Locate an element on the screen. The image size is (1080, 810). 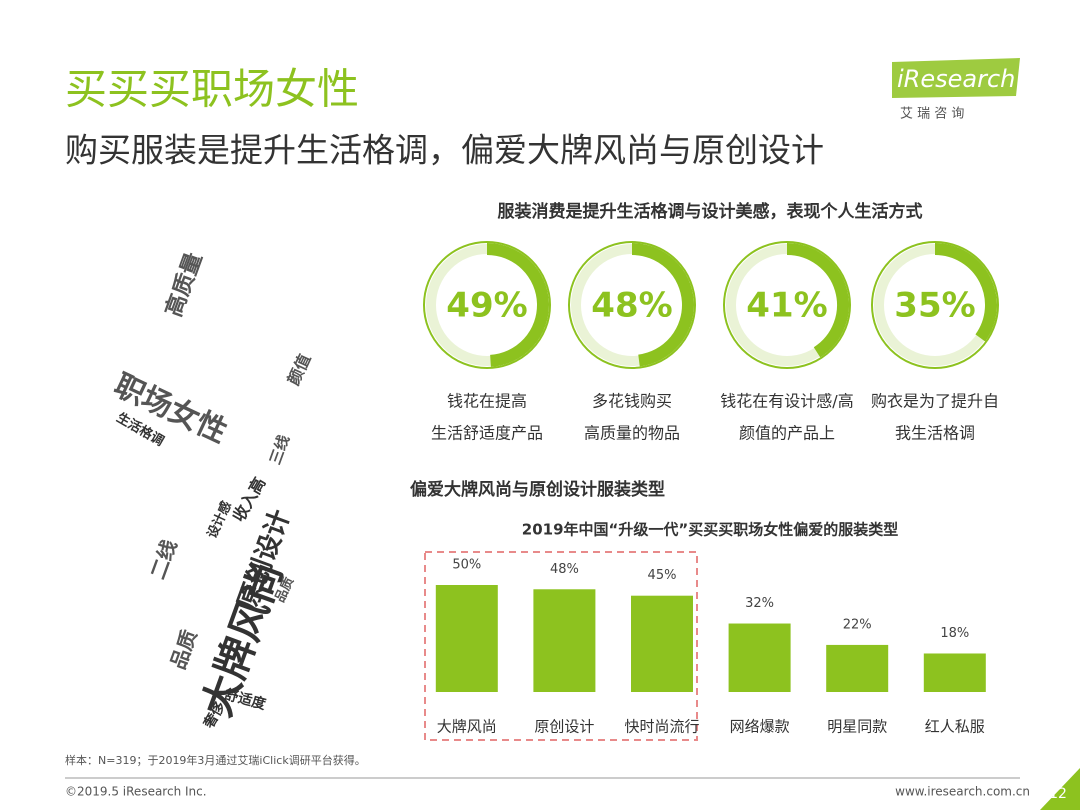
corner is located at coordinates (1060, 789).